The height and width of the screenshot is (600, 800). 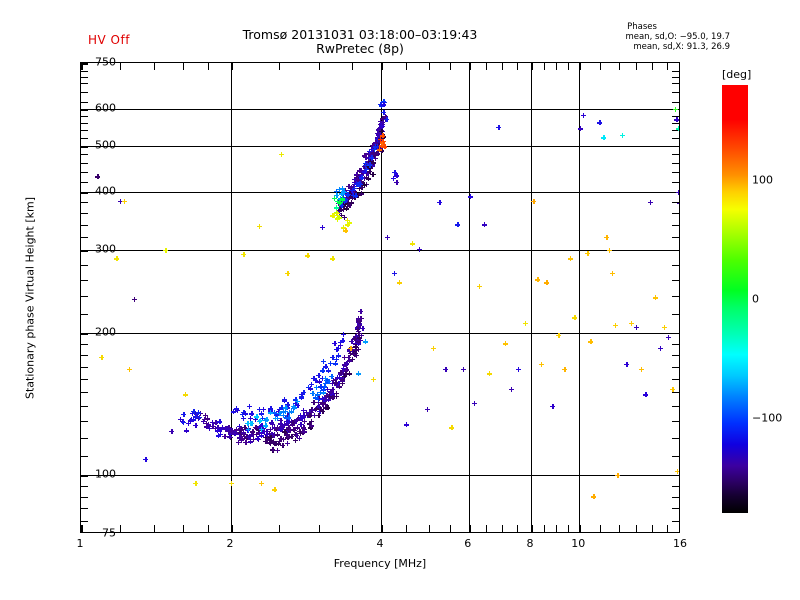 I want to click on colorbar-unit-label: [deg], so click(x=737, y=74).